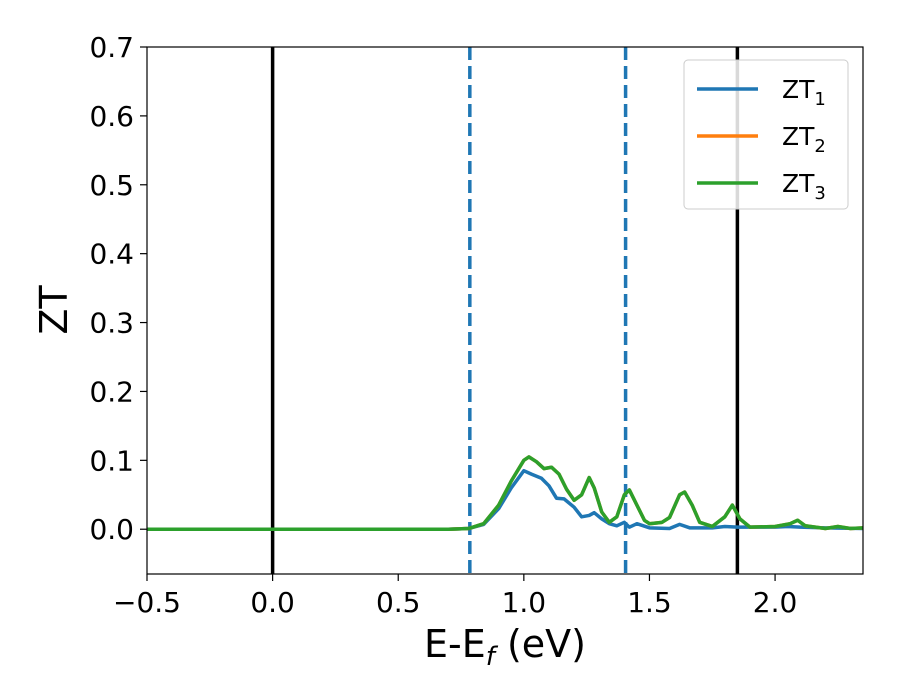 This screenshot has height=700, width=900. I want to click on legend-box, so click(766, 134).